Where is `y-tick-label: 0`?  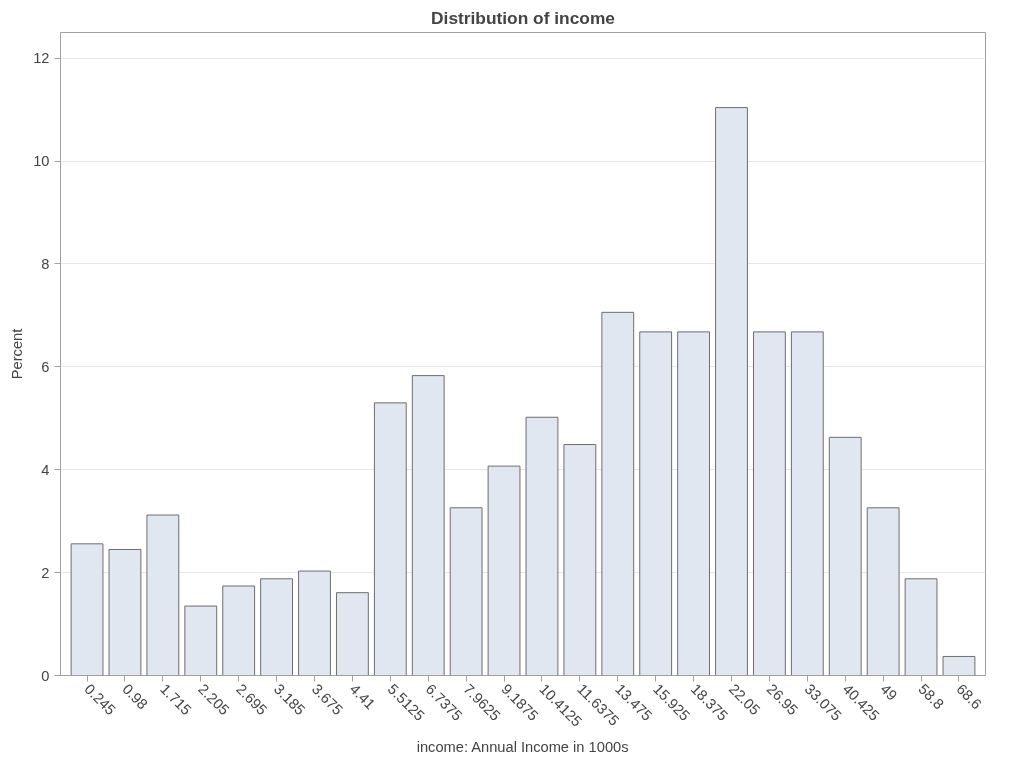
y-tick-label: 0 is located at coordinates (45, 675).